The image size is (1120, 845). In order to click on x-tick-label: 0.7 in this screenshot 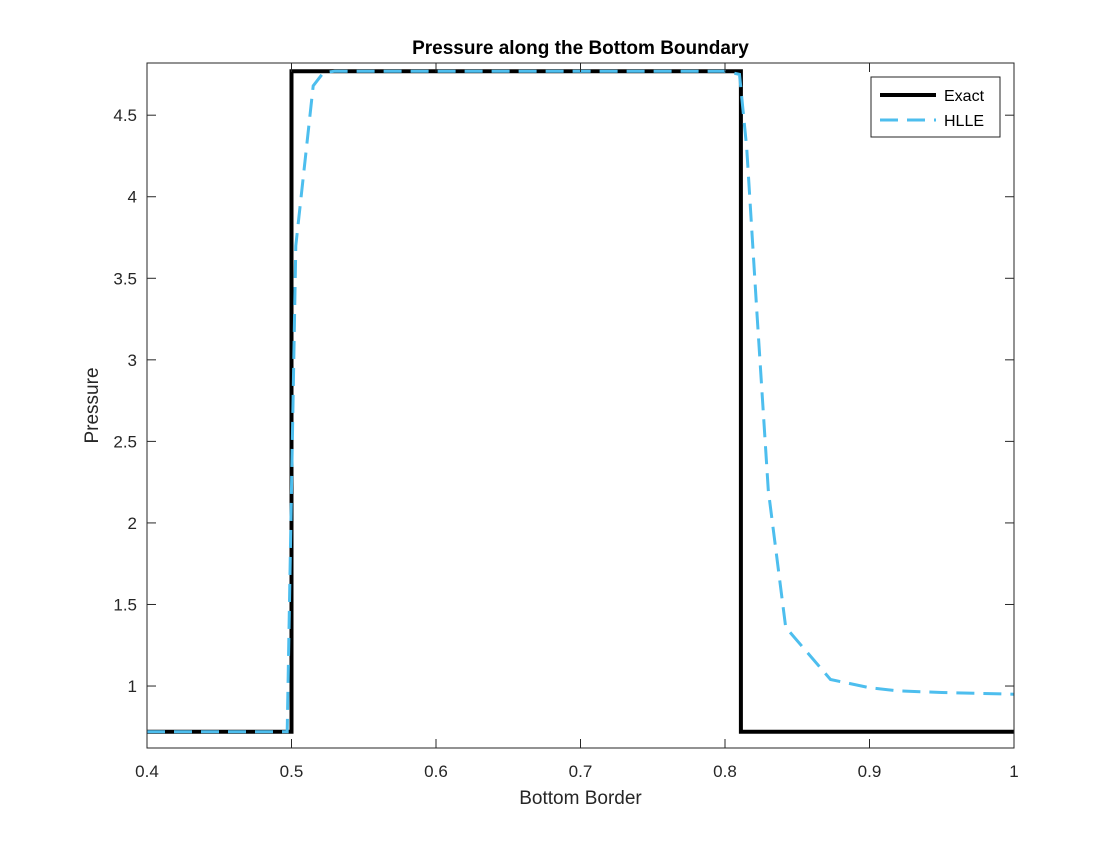, I will do `click(581, 771)`.